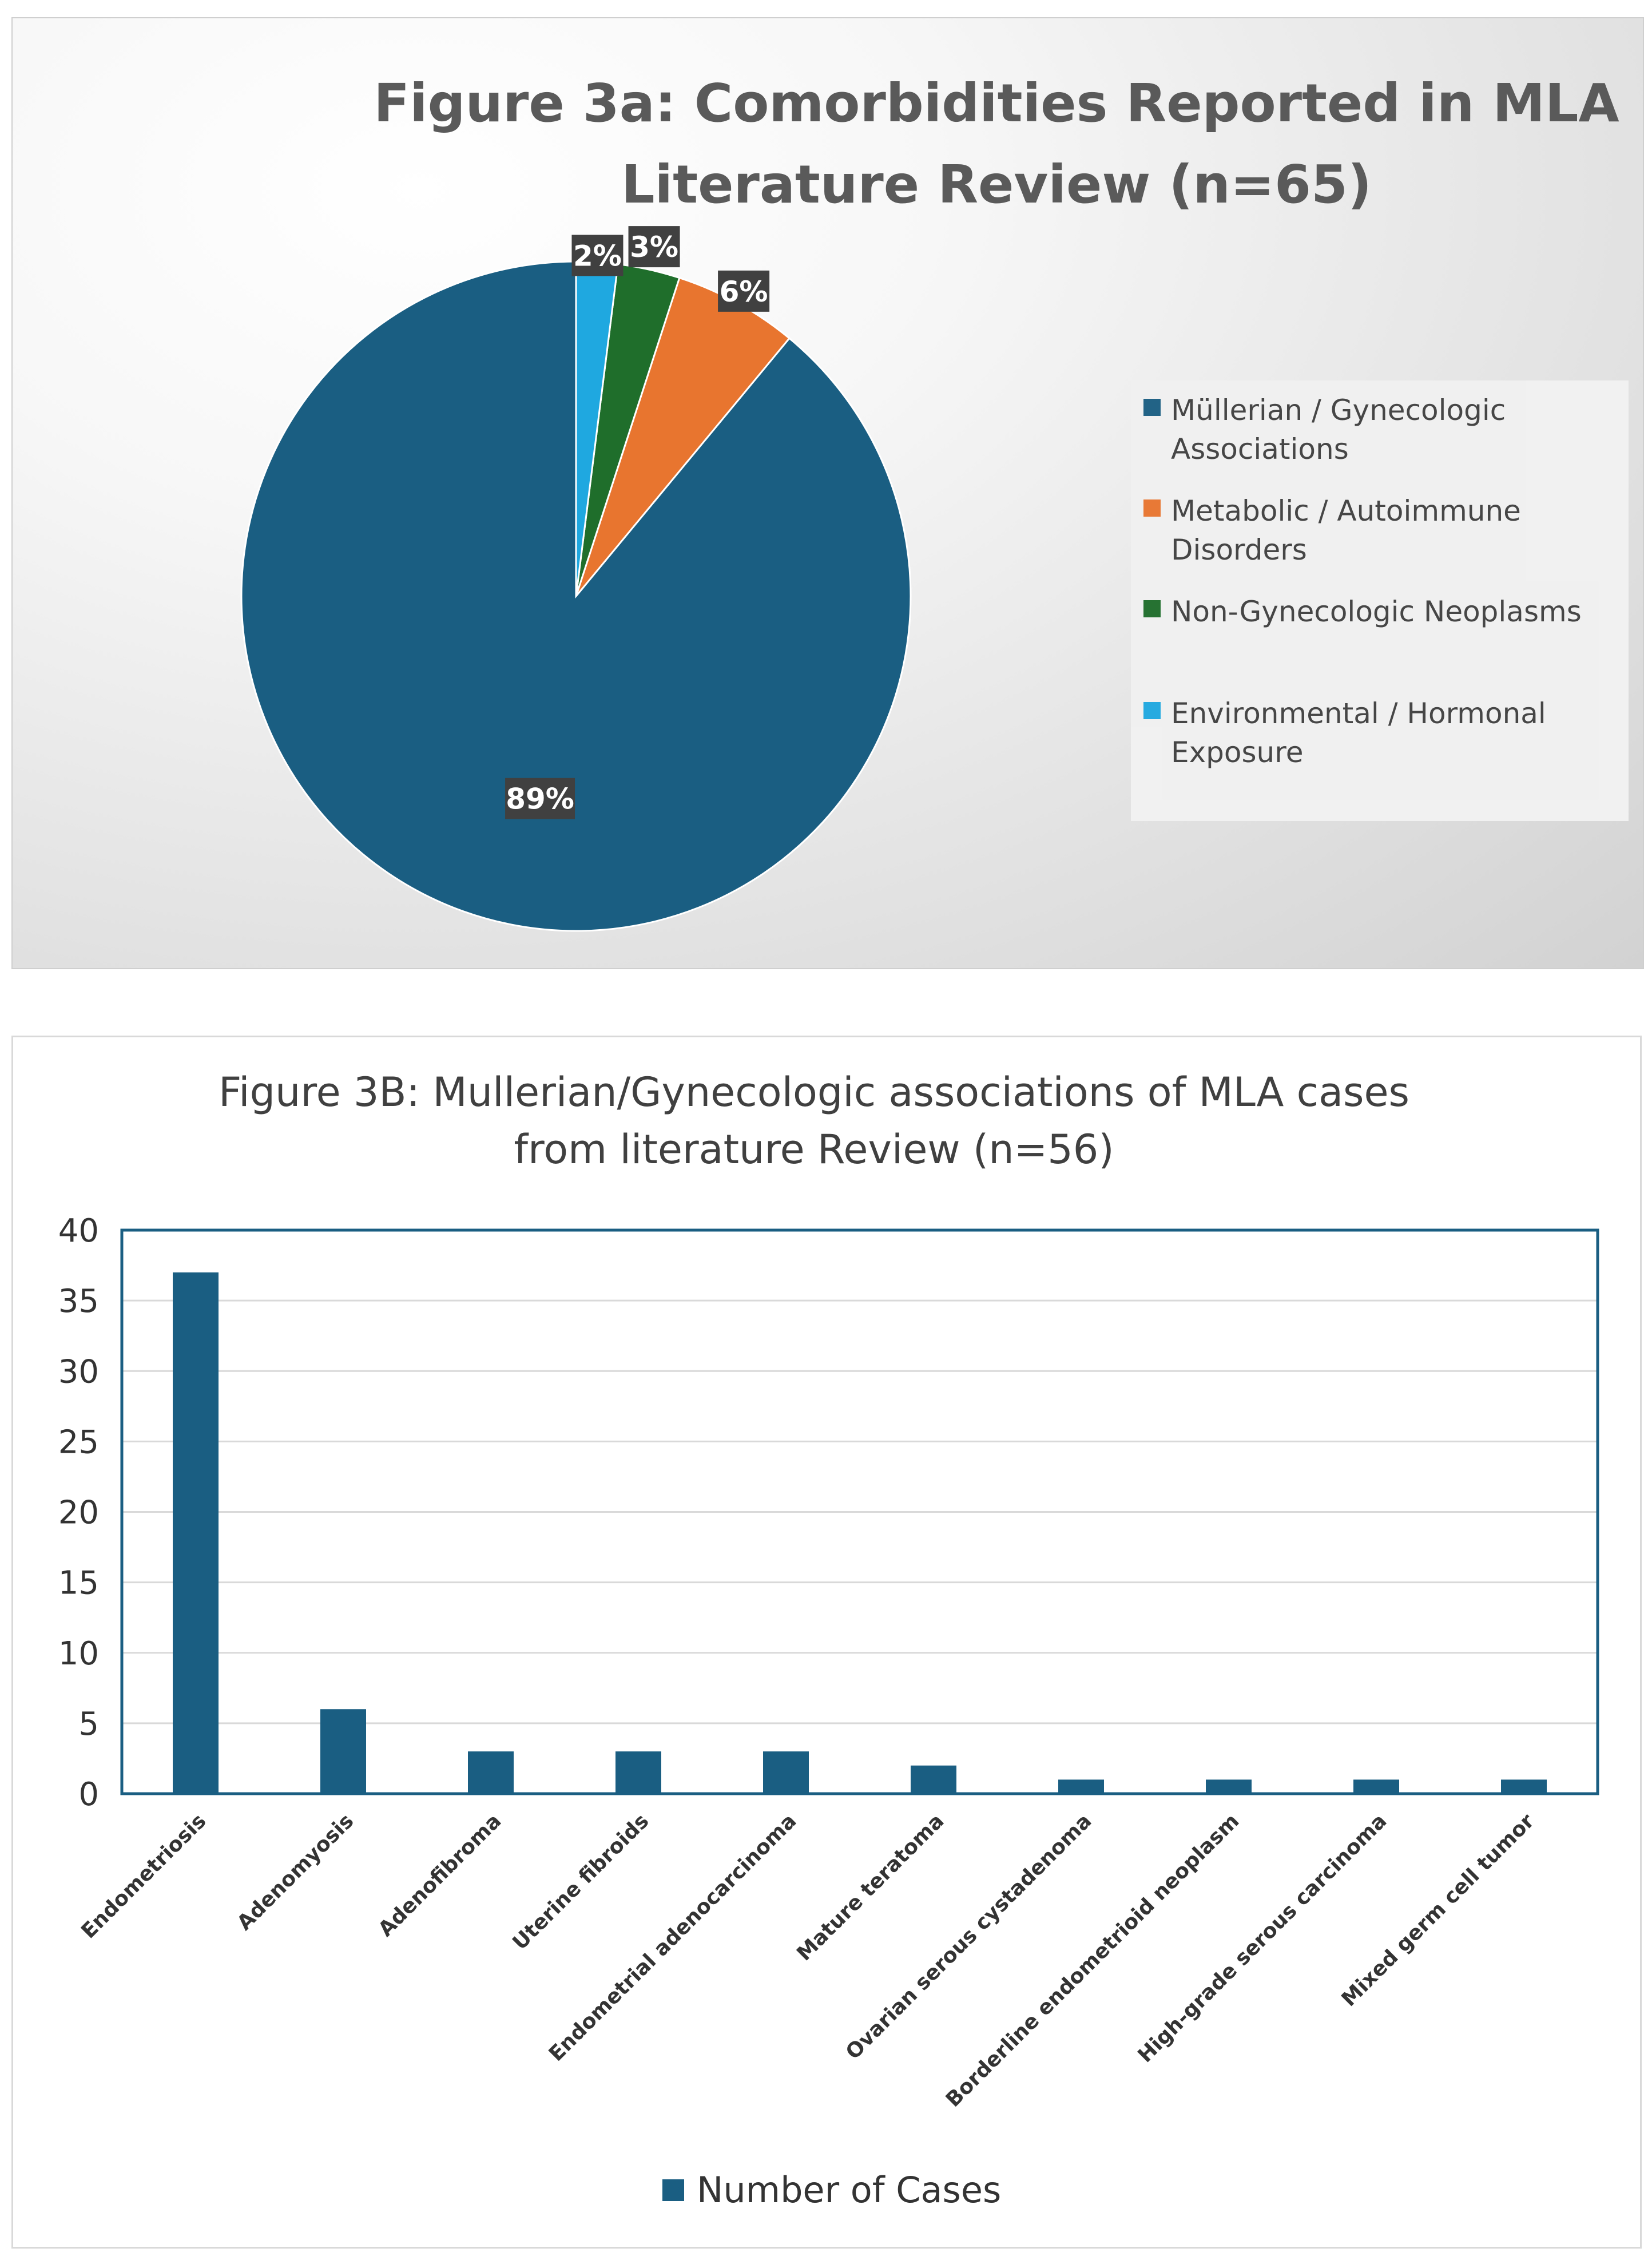 This screenshot has width=1652, height=2260. Describe the element at coordinates (870, 1887) in the screenshot. I see `x-tick-label: Mature teratoma` at that location.